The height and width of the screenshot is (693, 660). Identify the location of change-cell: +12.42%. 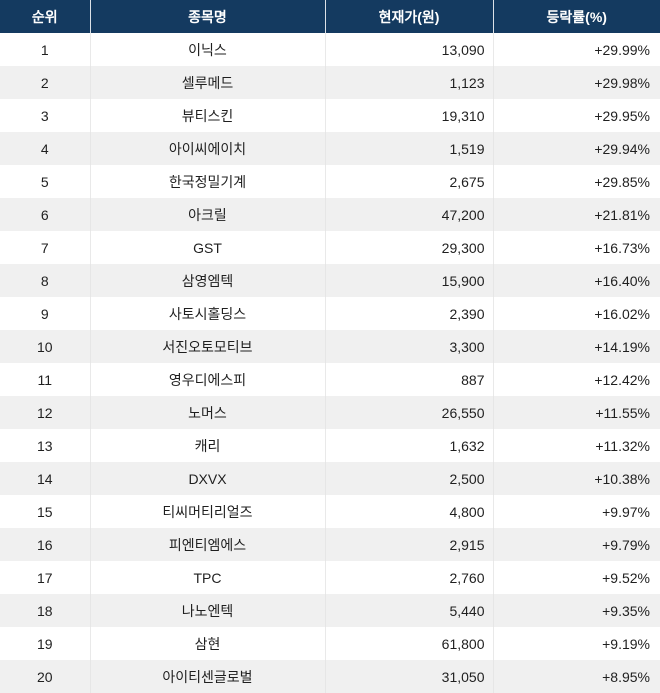
(576, 379).